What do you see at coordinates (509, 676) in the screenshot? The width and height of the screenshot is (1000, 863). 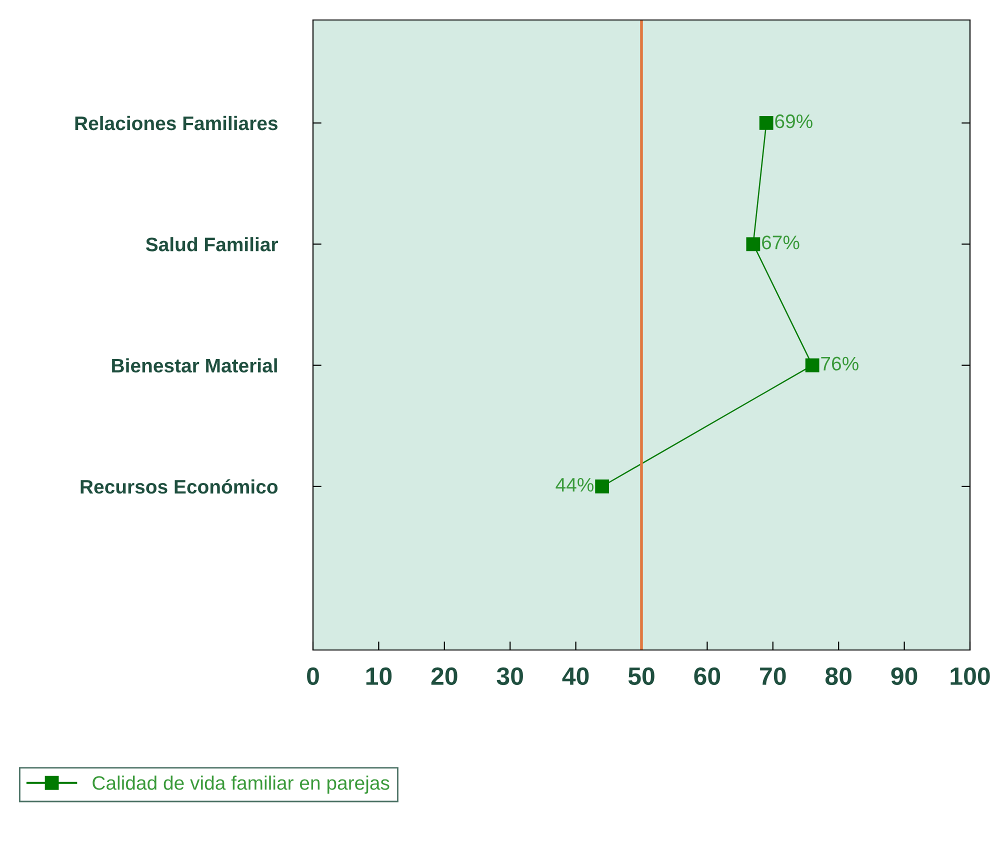 I see `x-tick-label: 30` at bounding box center [509, 676].